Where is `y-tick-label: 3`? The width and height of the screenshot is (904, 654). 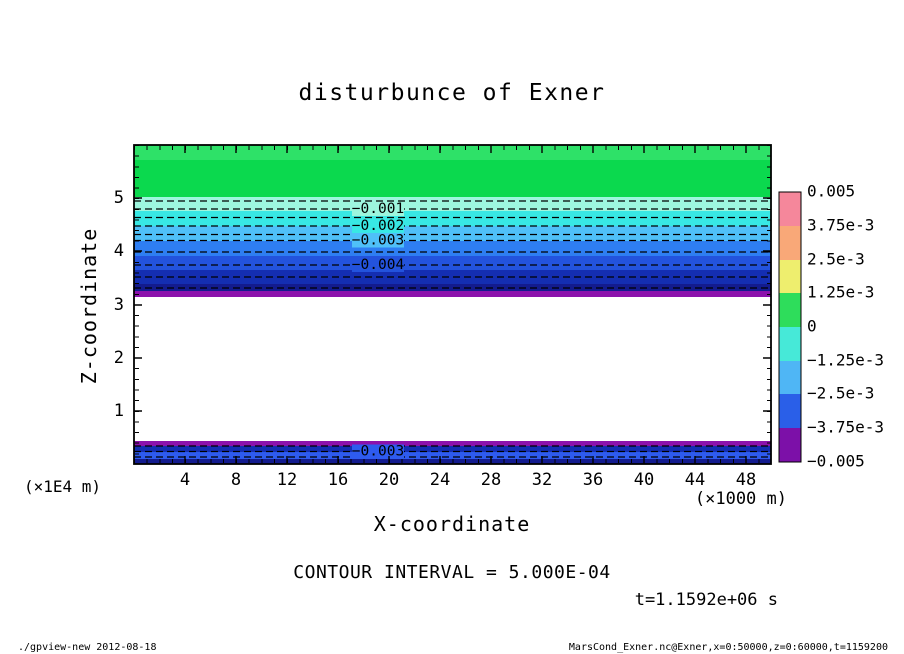 y-tick-label: 3 is located at coordinates (119, 305).